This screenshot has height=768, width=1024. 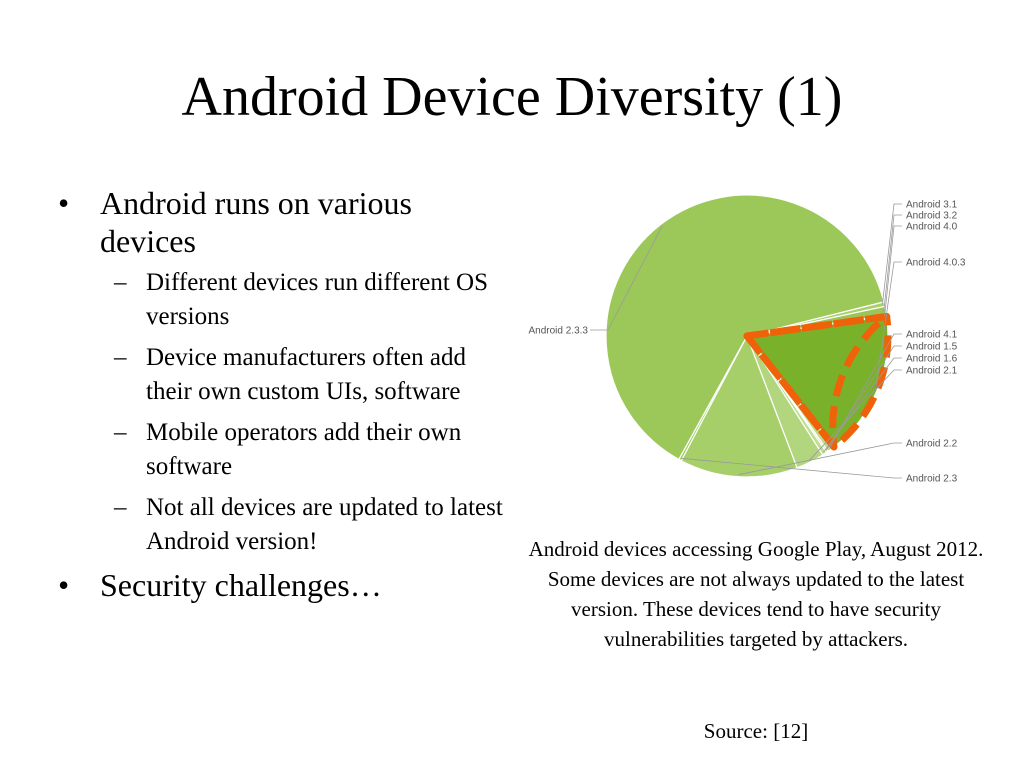 I want to click on slice-label: Android 2.2, so click(x=932, y=444).